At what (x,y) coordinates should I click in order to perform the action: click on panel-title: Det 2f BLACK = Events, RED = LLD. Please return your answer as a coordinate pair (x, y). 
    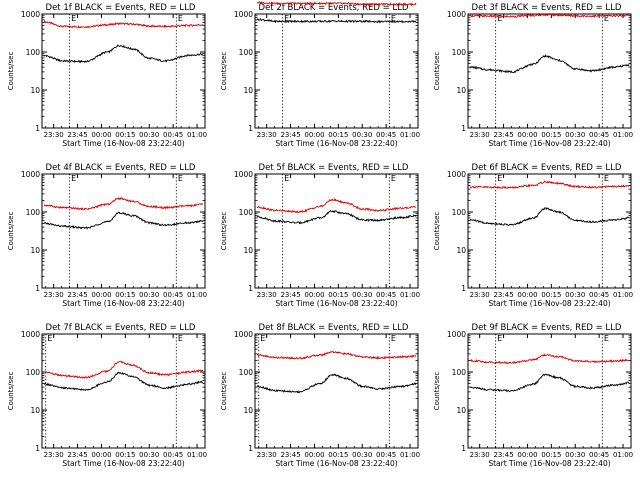
    Looking at the image, I should click on (334, 8).